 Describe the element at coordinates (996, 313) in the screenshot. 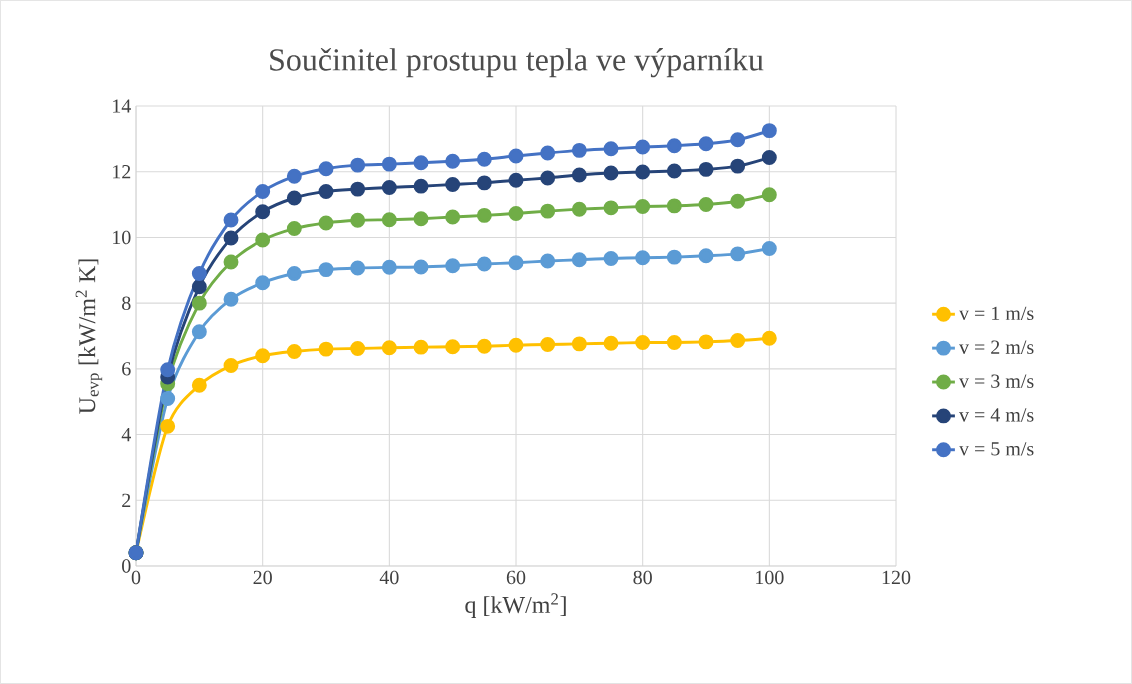

I see `legend-label: v = 1 m/s` at that location.